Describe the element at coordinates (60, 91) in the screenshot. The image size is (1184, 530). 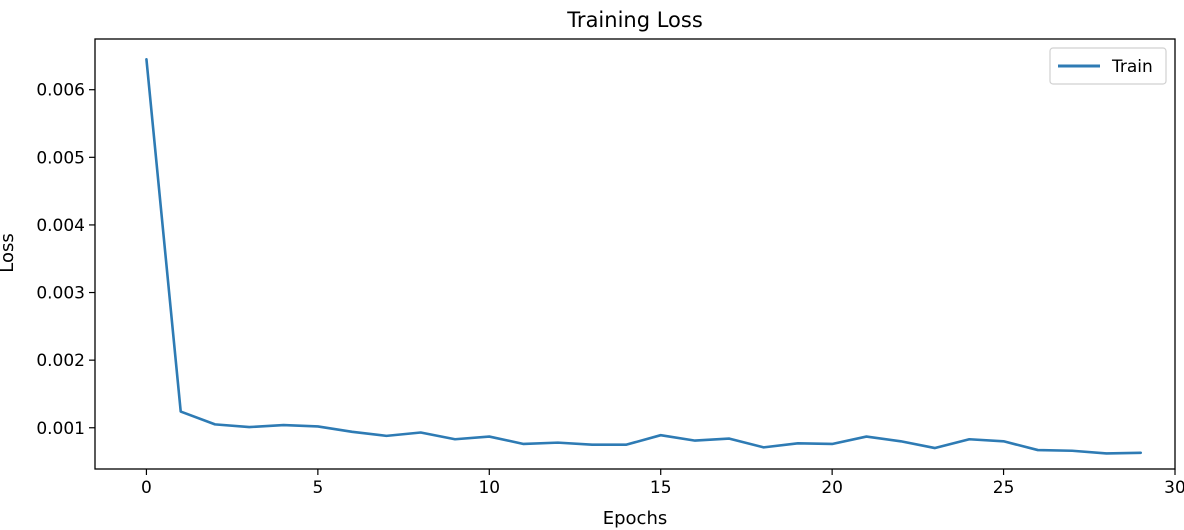
I see `y-tick-label: 0.006` at that location.